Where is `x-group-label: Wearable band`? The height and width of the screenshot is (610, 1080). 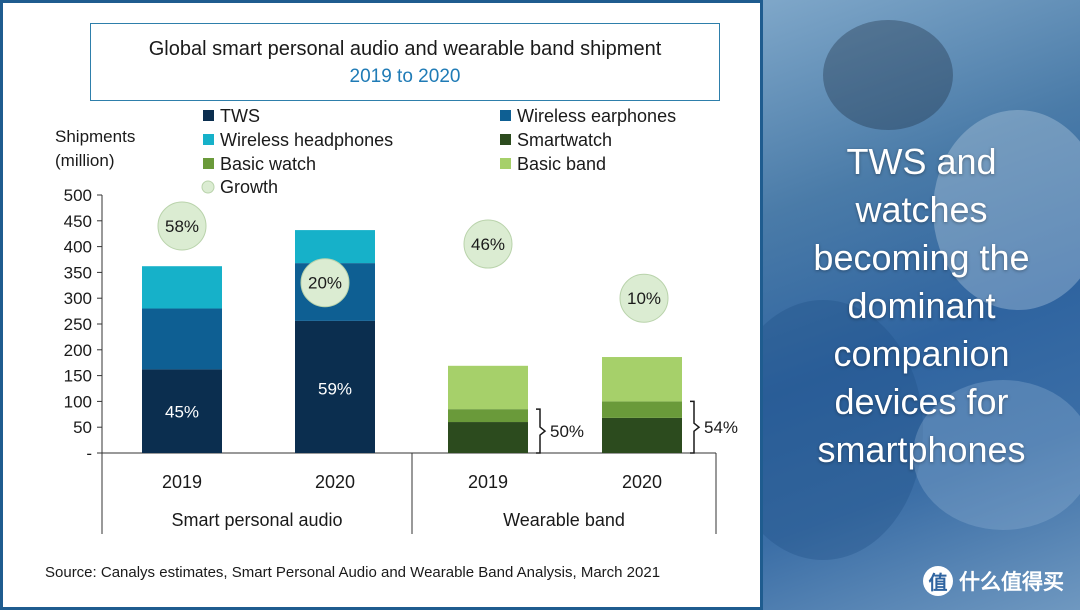 x-group-label: Wearable band is located at coordinates (564, 520).